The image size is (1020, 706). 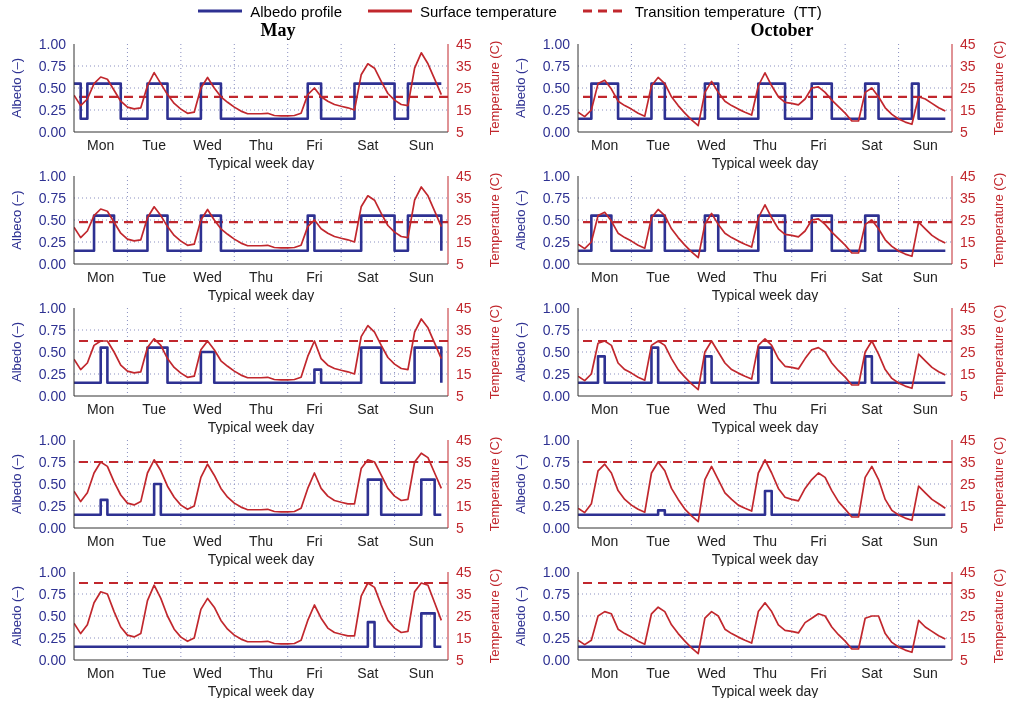 I want to click on y-axis-title: Albeco (–), so click(x=16, y=220).